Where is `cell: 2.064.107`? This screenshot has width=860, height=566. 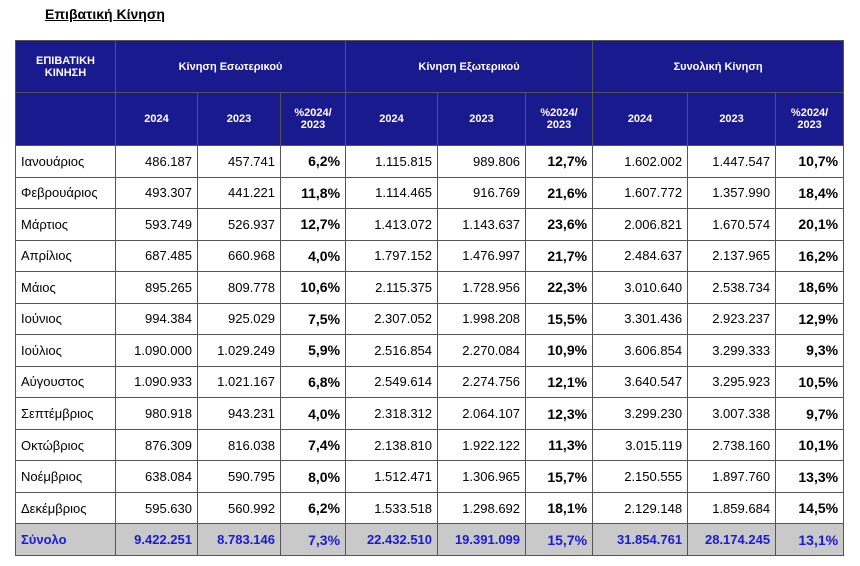 cell: 2.064.107 is located at coordinates (482, 413).